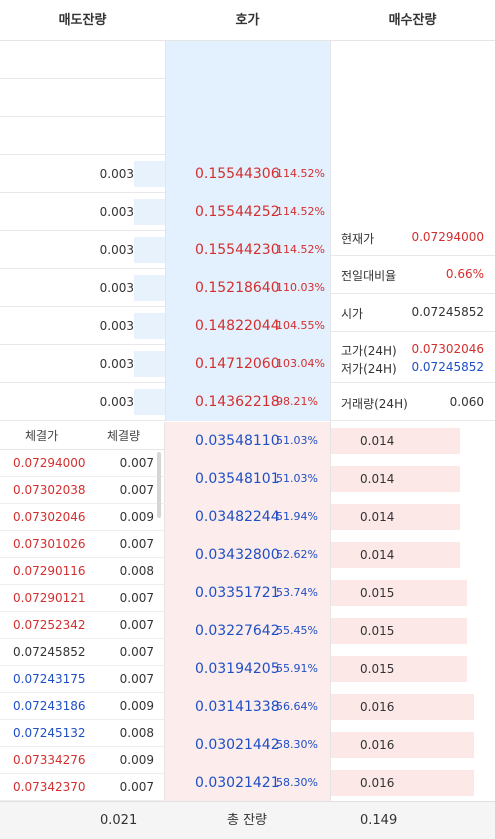  I want to click on bid-row: 0.03021421 58.30% 0.016, so click(330, 783).